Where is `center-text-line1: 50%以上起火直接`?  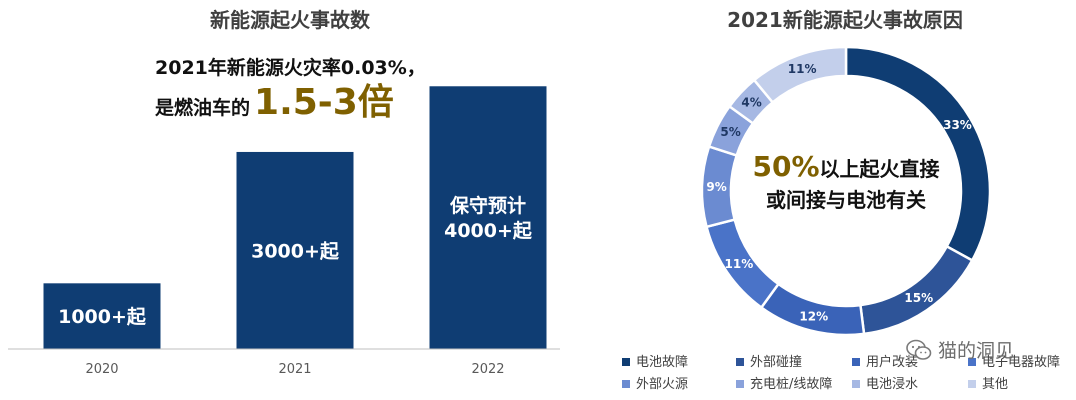
center-text-line1: 50%以上起火直接 is located at coordinates (845, 166).